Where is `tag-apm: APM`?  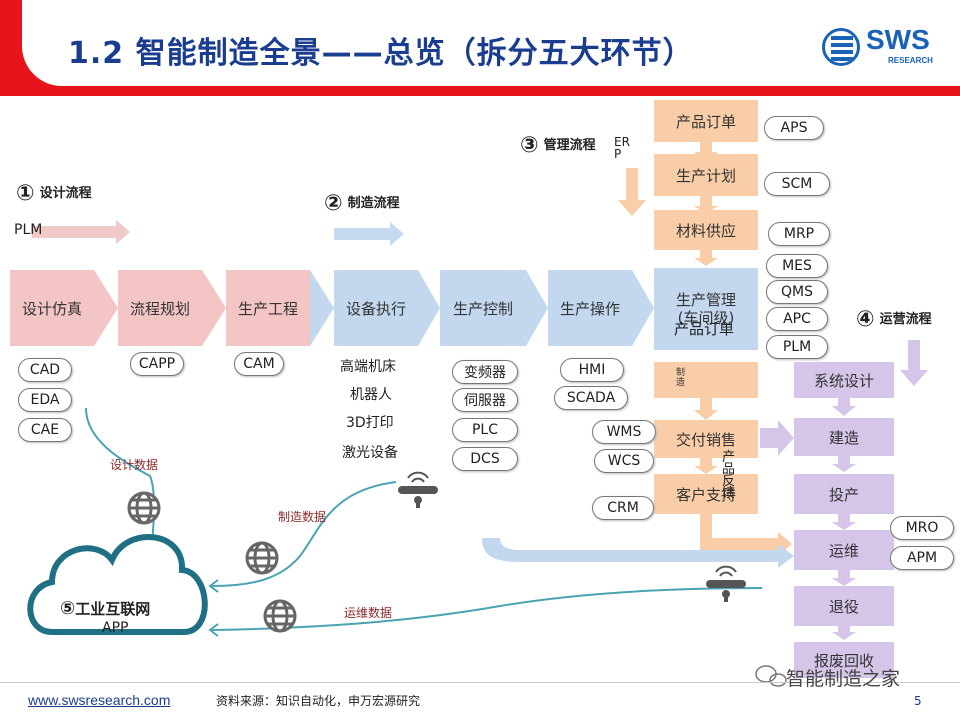
tag-apm: APM is located at coordinates (922, 558).